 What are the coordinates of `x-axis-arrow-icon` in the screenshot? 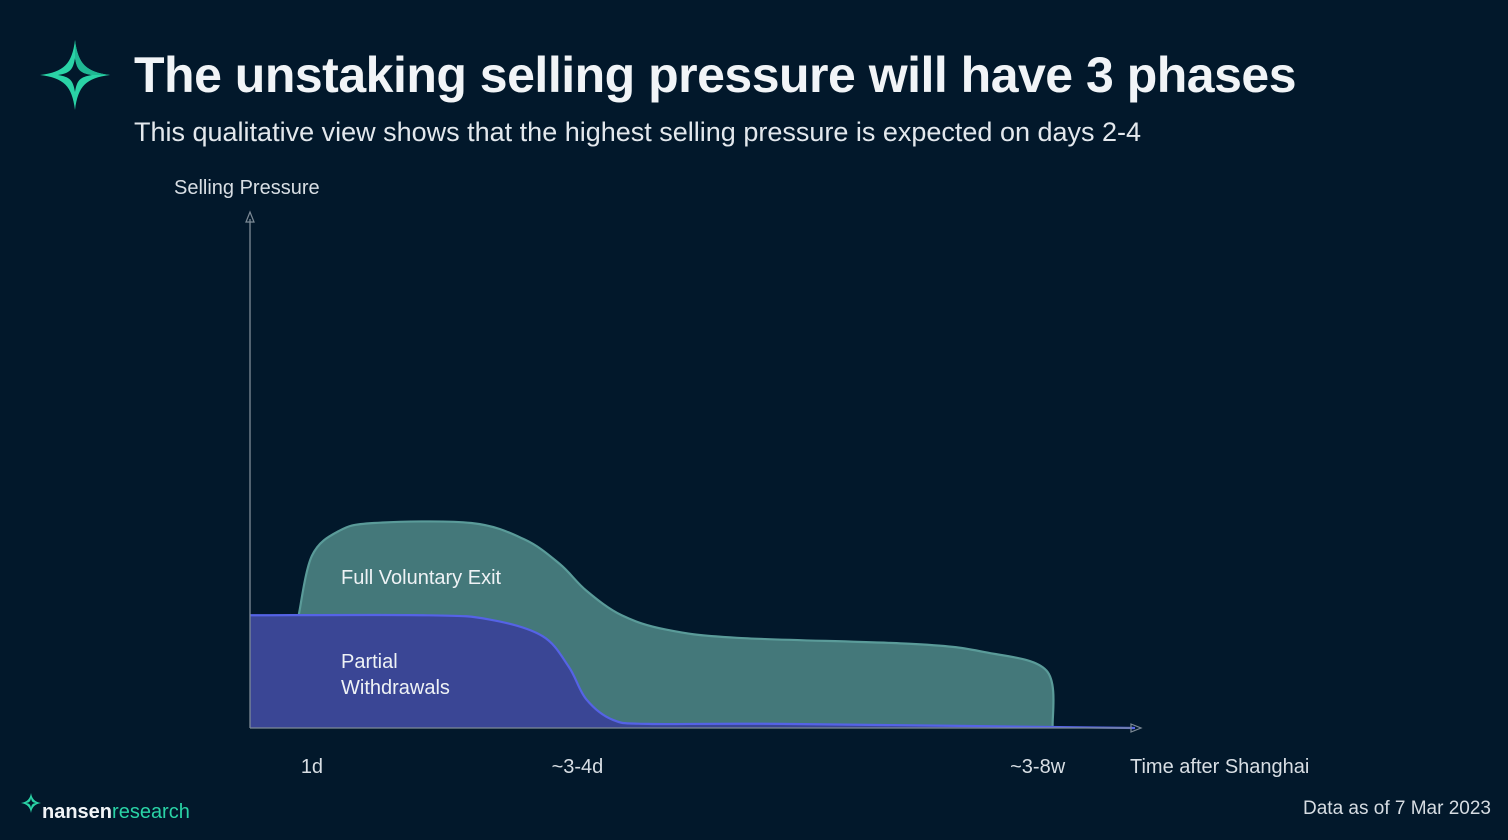 It's located at (1136, 728).